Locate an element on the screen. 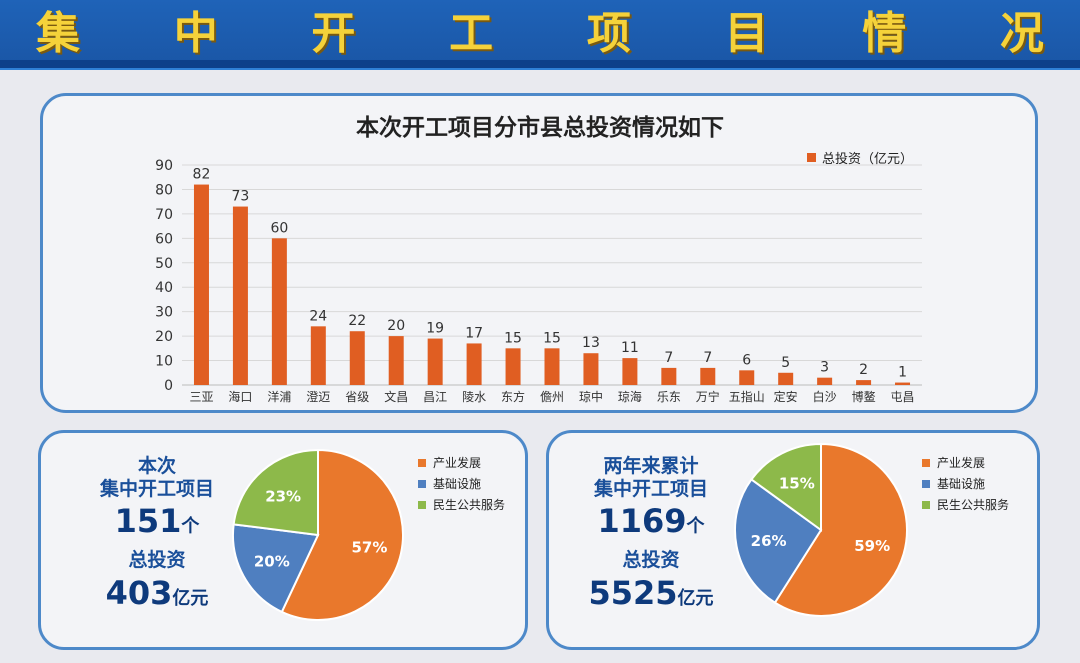 The width and height of the screenshot is (1080, 663). y-tick-label: 50 is located at coordinates (164, 264).